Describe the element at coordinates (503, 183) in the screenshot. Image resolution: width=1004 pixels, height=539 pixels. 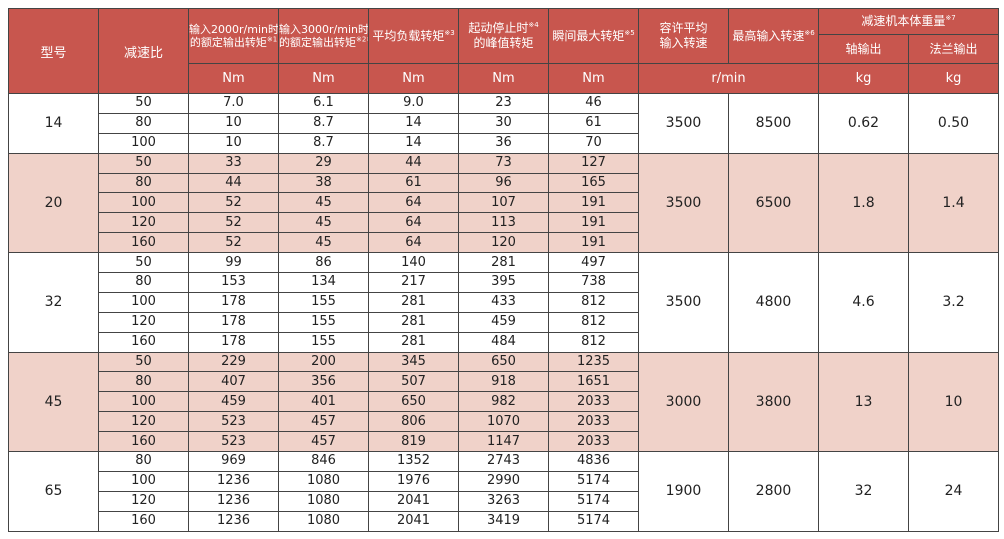
I see `cell-peak-start: 96` at that location.